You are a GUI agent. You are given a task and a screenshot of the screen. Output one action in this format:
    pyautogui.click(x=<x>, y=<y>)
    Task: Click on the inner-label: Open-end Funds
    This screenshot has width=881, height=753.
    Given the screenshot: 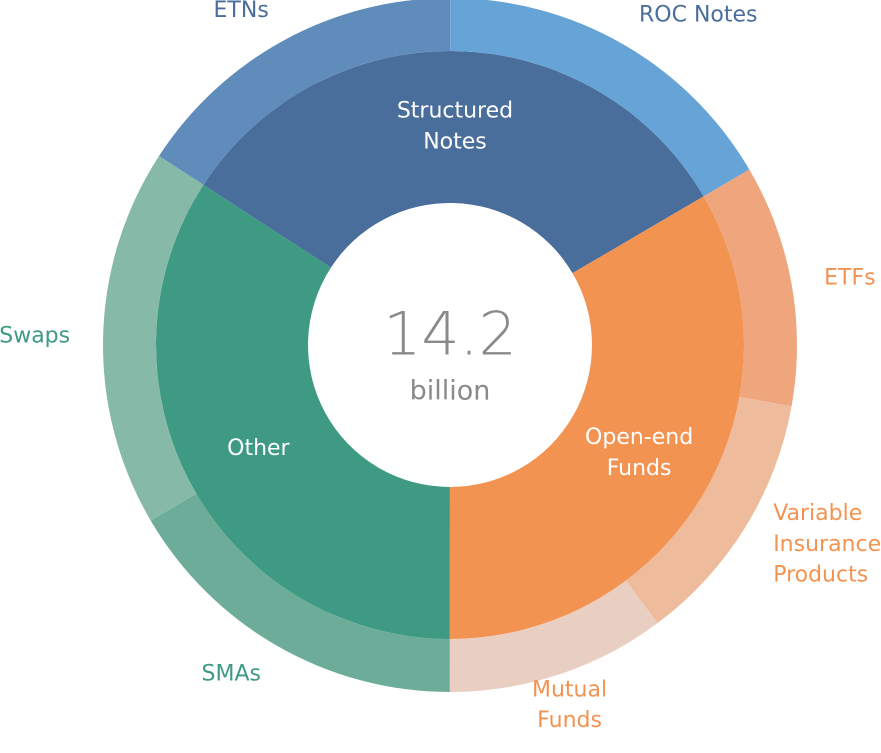 What is the action you would take?
    pyautogui.click(x=639, y=453)
    